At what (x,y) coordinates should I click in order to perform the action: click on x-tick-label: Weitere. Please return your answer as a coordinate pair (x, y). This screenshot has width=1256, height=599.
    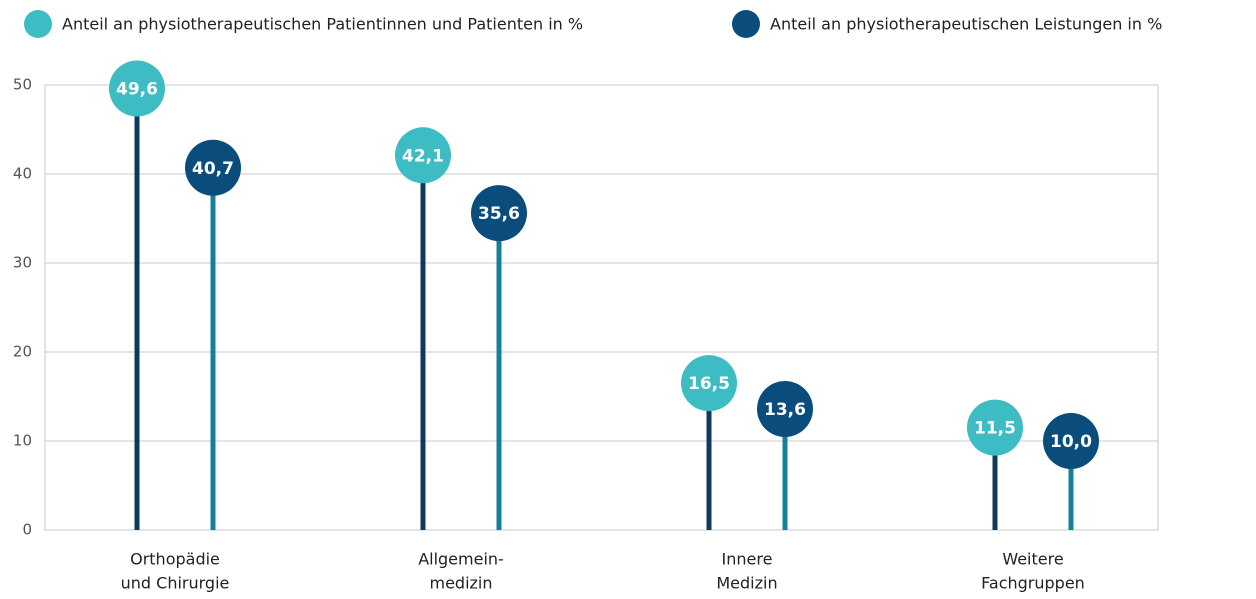
    Looking at the image, I should click on (1032, 559).